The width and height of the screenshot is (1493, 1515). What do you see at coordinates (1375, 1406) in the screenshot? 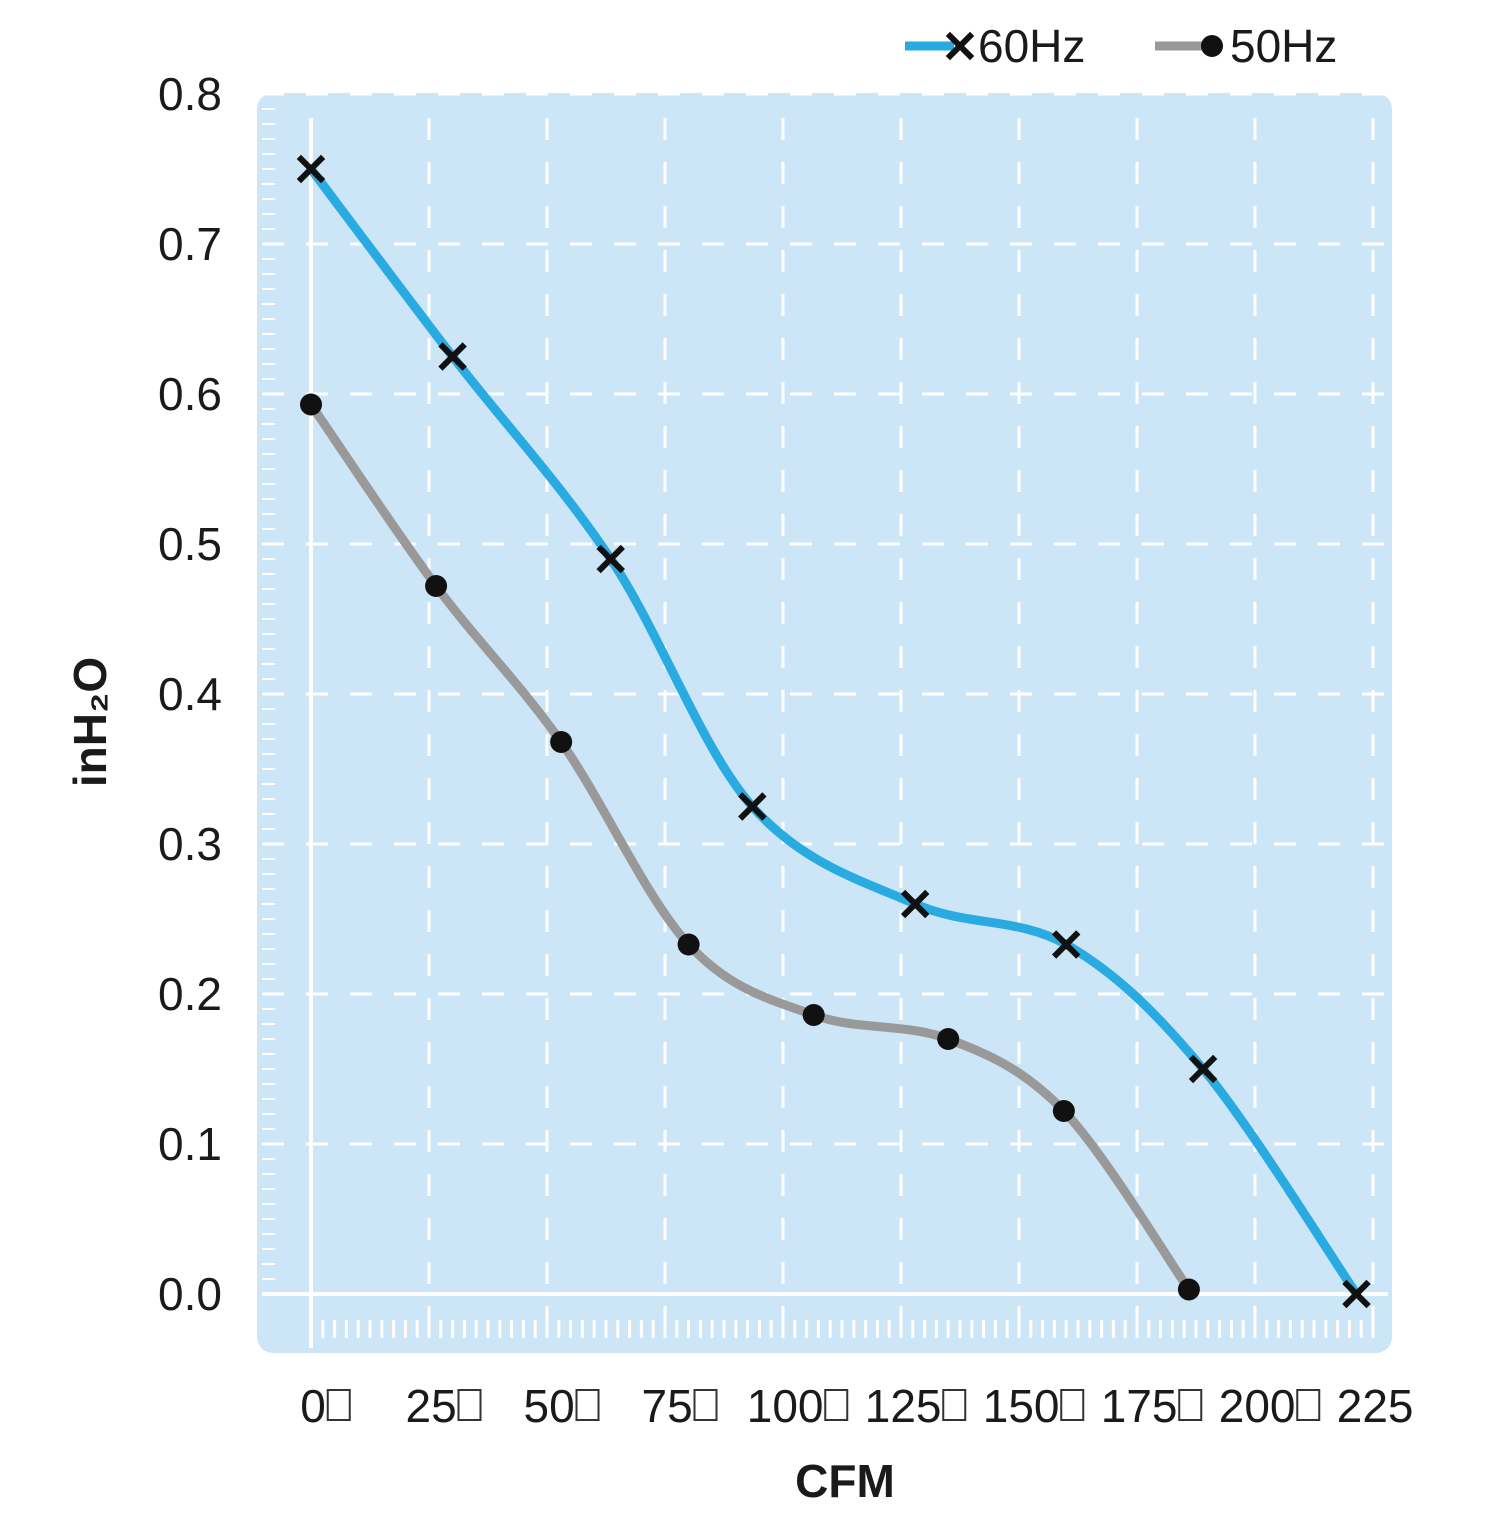
I see `x-tick-label: 225` at bounding box center [1375, 1406].